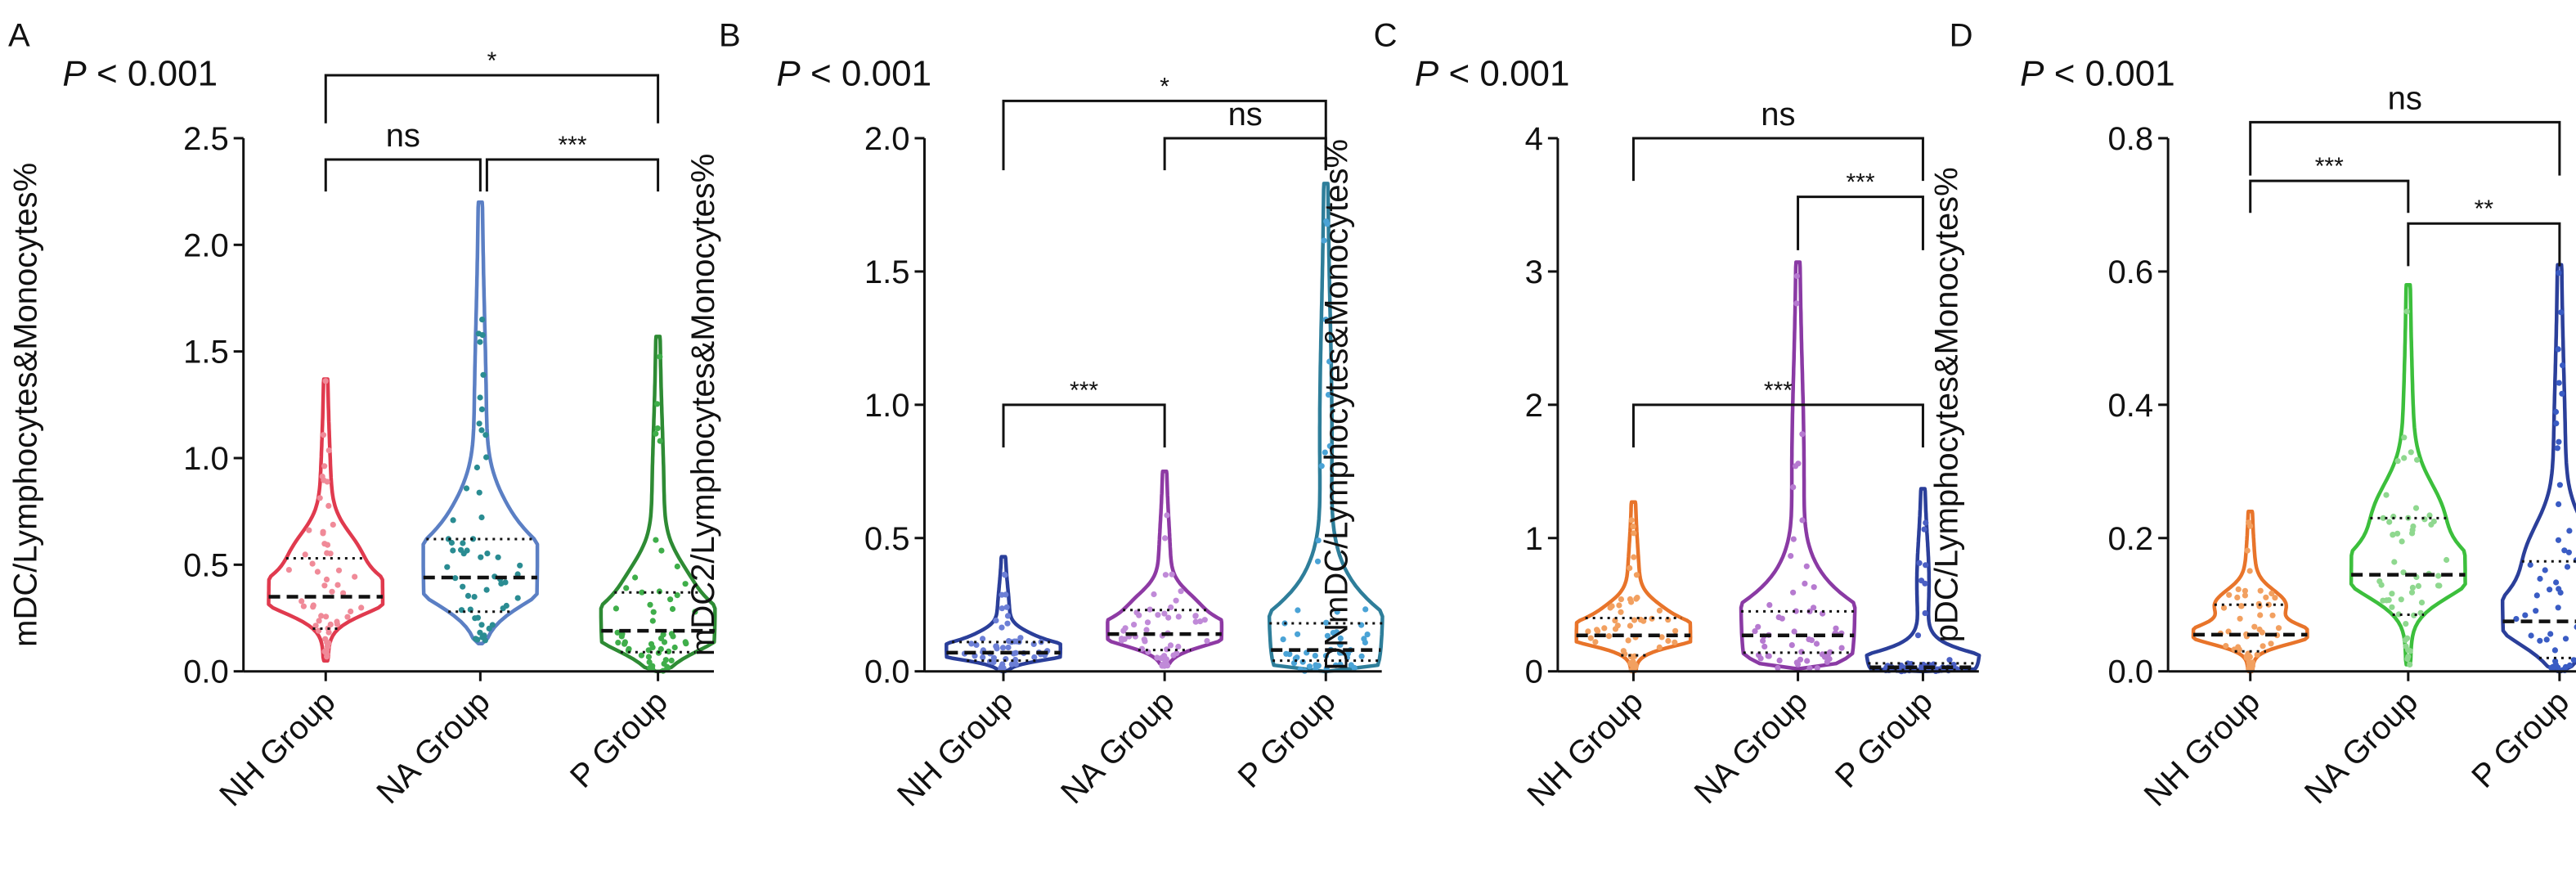  Describe the element at coordinates (1962, 35) in the screenshot. I see `panel-letter: D` at that location.